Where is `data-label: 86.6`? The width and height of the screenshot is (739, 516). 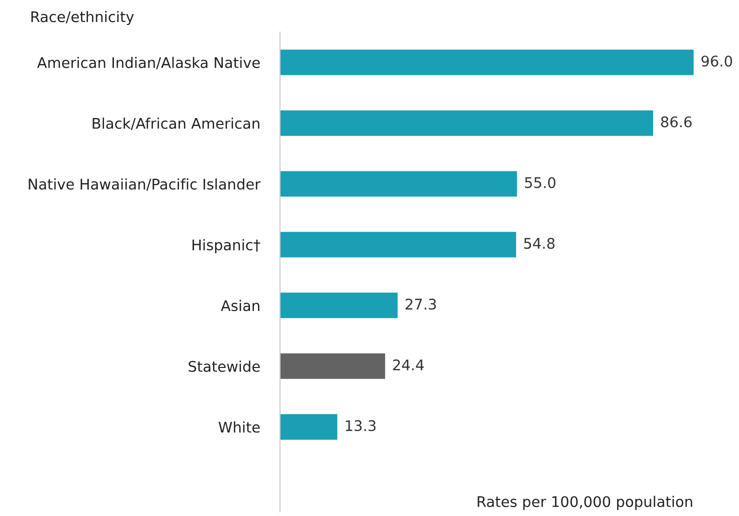 data-label: 86.6 is located at coordinates (676, 122).